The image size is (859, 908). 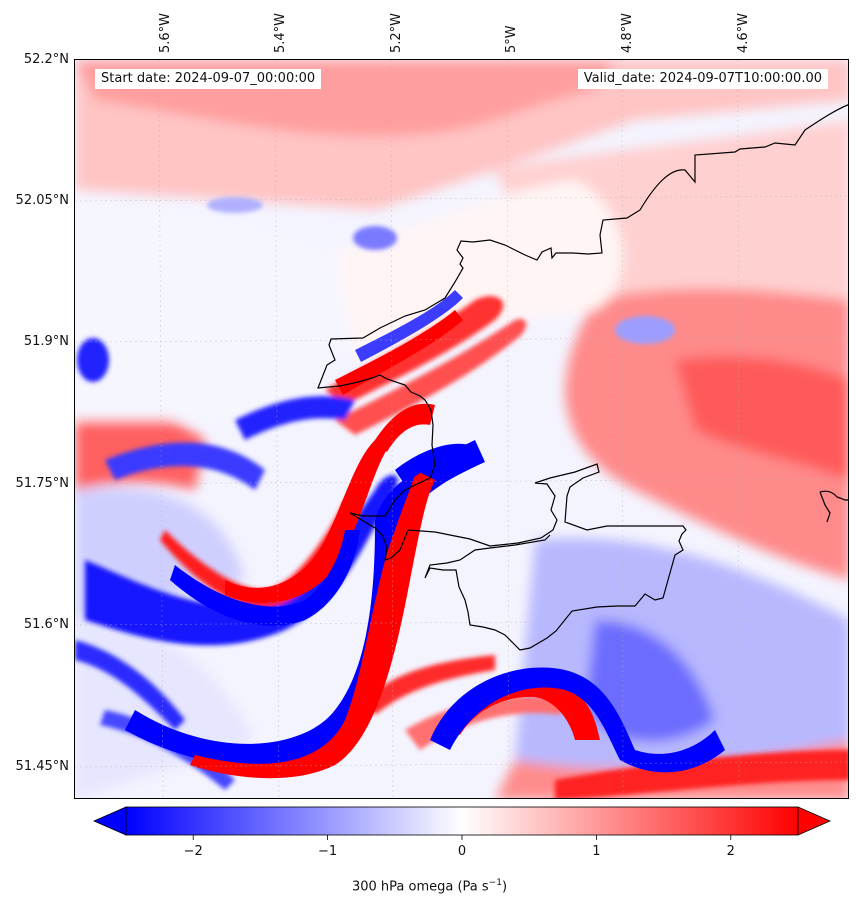 What do you see at coordinates (208, 79) in the screenshot?
I see `start-date-label: Start date: 2024-09-07_00:00:00` at bounding box center [208, 79].